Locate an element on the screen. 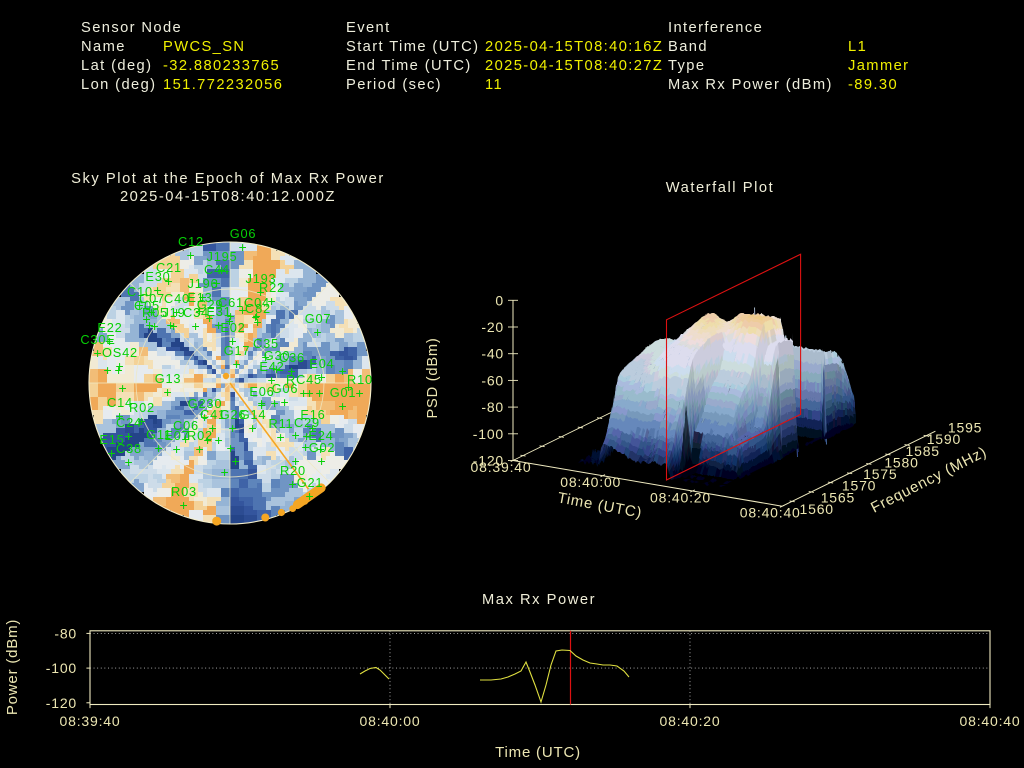  svg-text: G29 is located at coordinates (210, 304).